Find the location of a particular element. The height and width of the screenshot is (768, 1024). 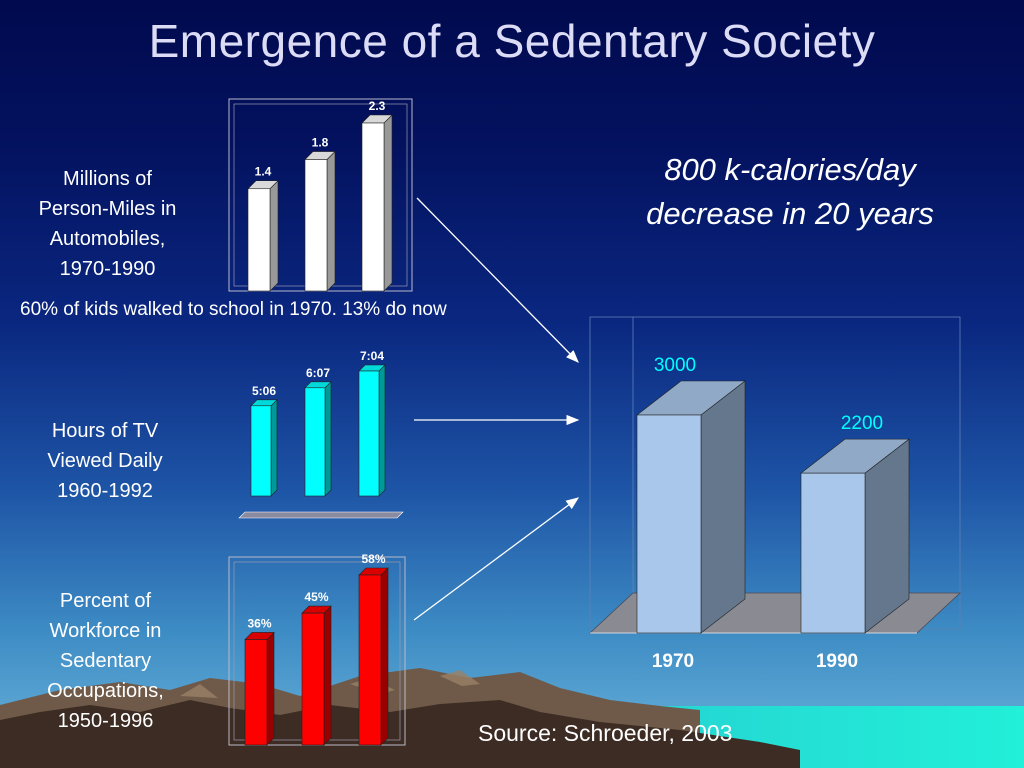

data-label: 6:07 is located at coordinates (318, 373).